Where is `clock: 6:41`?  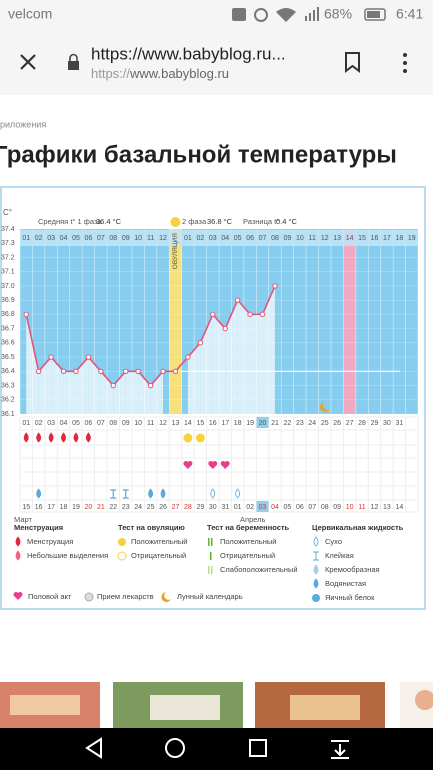 clock: 6:41 is located at coordinates (409, 14).